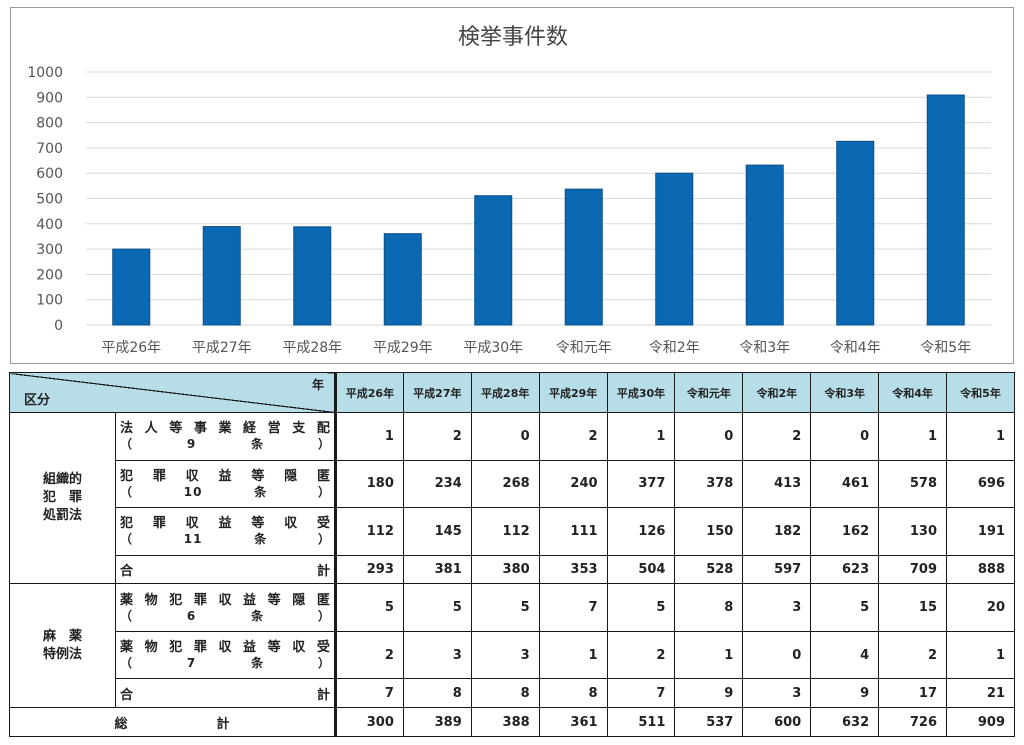 The width and height of the screenshot is (1024, 745). I want to click on table-cell: 300, so click(369, 722).